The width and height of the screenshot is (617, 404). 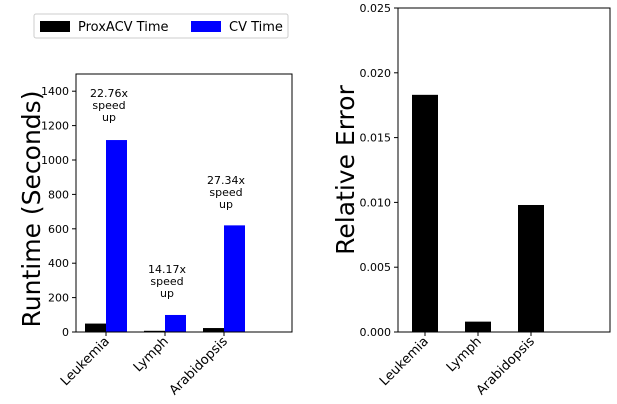 What do you see at coordinates (55, 126) in the screenshot?
I see `runtime-y-tick-label: 1200` at bounding box center [55, 126].